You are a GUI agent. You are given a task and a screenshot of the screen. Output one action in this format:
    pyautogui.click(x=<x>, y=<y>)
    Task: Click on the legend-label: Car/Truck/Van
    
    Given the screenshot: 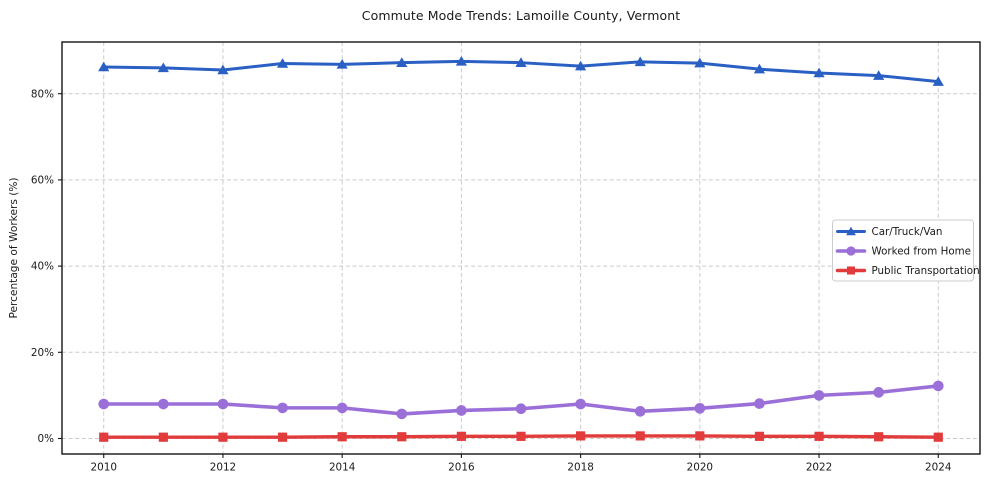 What is the action you would take?
    pyautogui.click(x=907, y=232)
    